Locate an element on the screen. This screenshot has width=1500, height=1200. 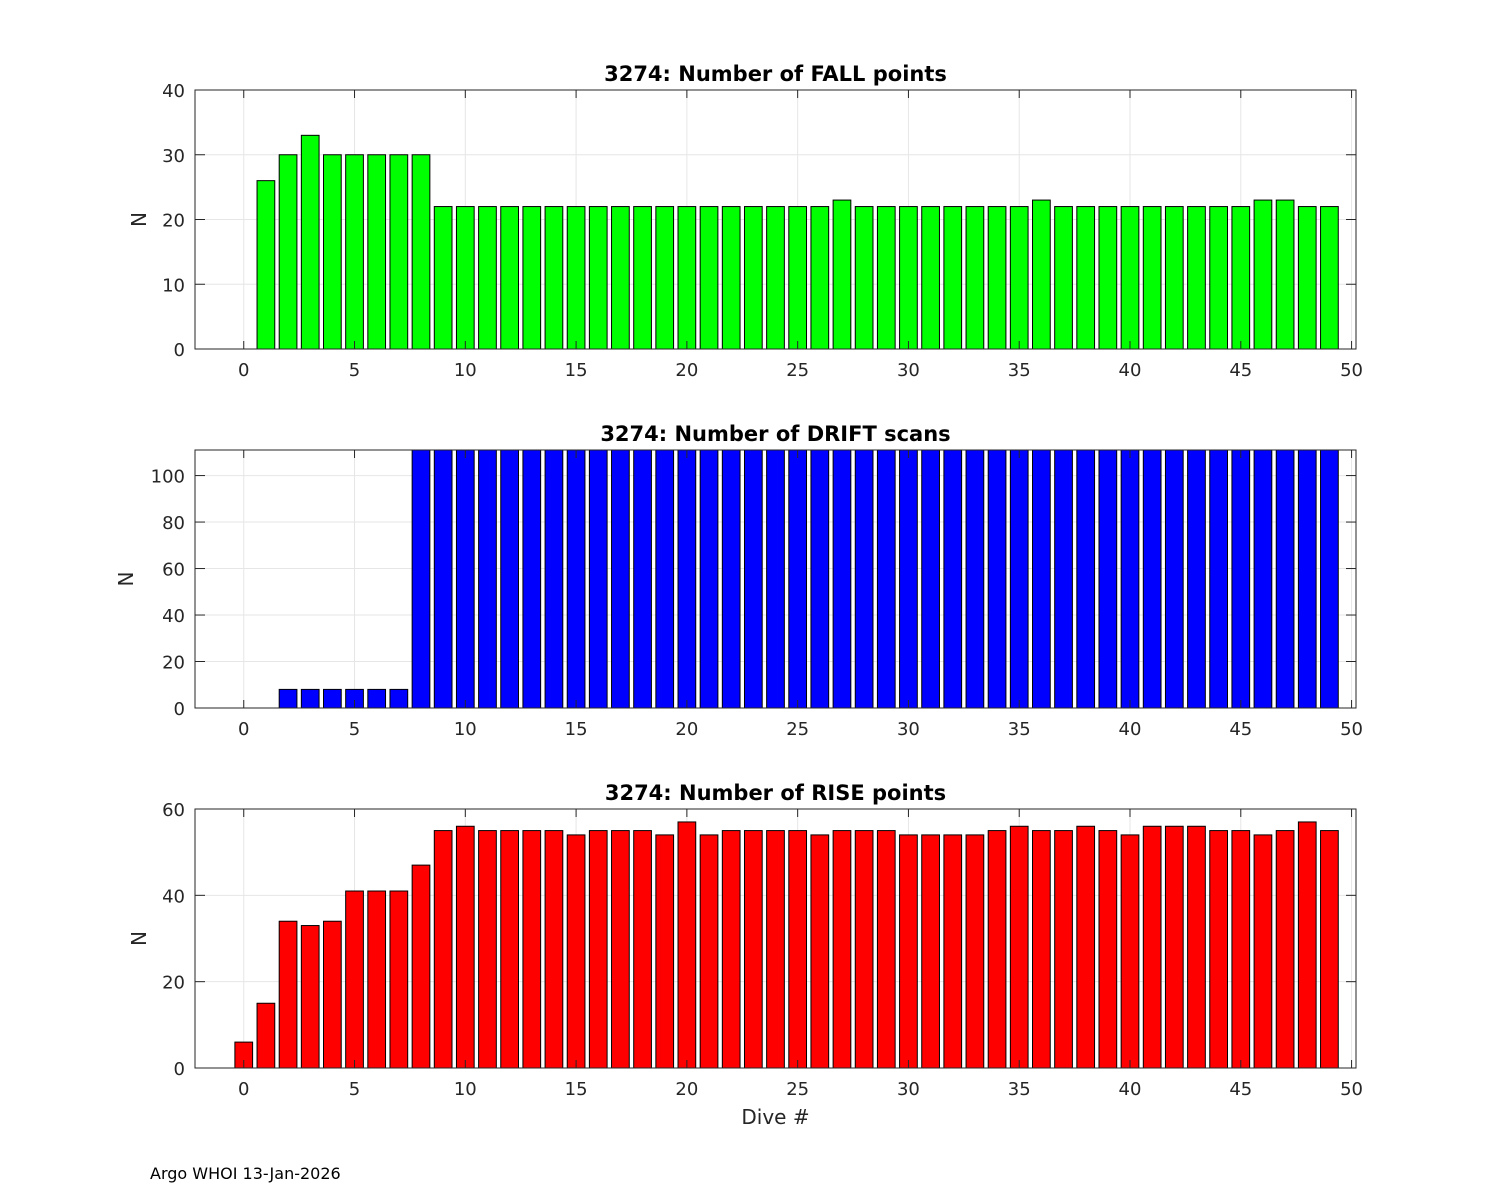
x-tick-label: 45 is located at coordinates (1240, 1089).